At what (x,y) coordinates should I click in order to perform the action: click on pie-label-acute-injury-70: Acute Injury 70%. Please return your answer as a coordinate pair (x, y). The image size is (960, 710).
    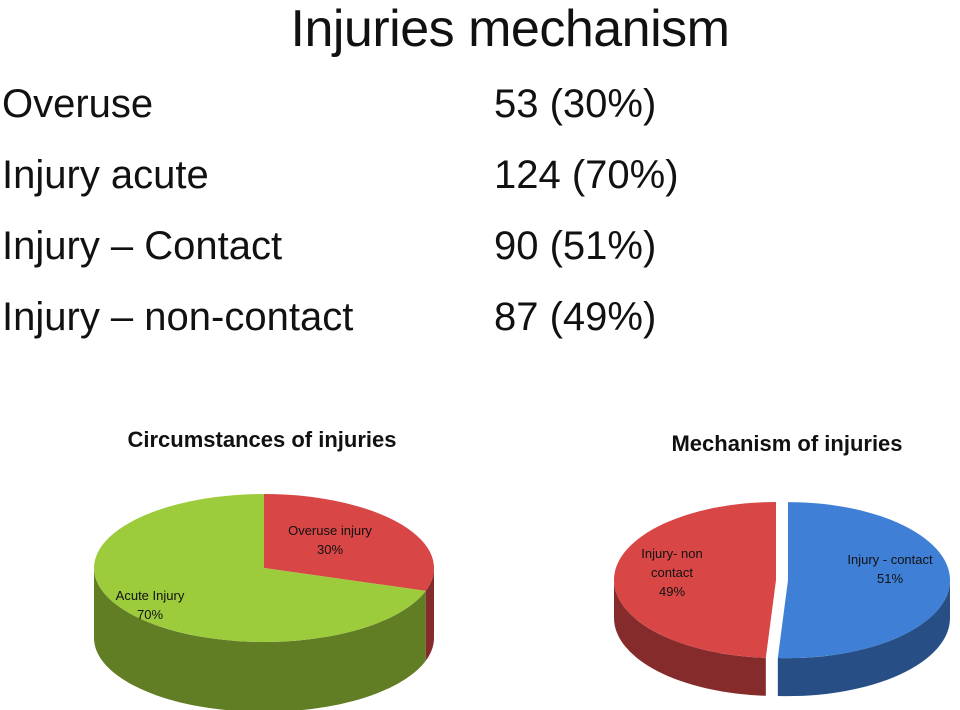
    Looking at the image, I should click on (150, 605).